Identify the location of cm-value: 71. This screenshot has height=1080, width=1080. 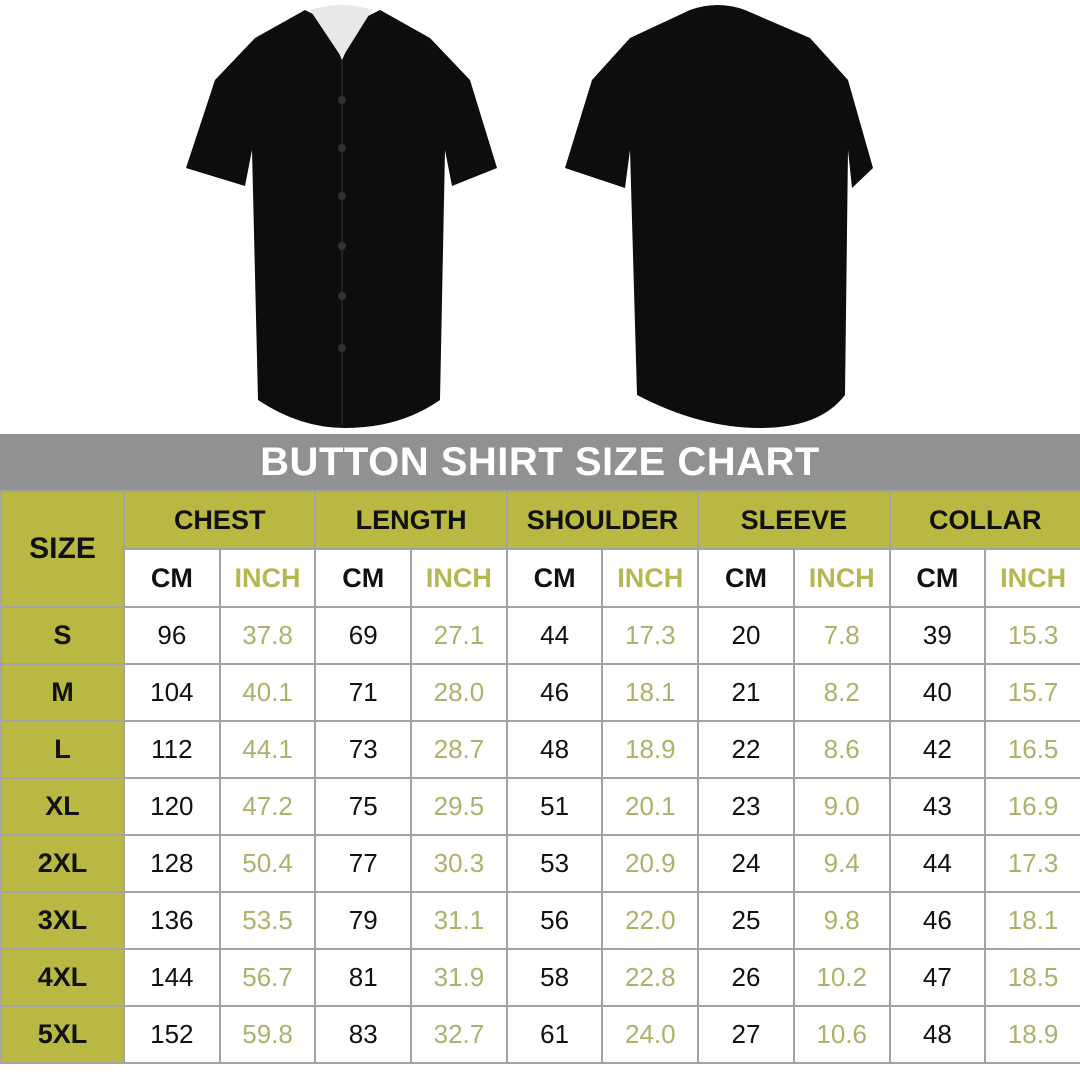
(363, 692).